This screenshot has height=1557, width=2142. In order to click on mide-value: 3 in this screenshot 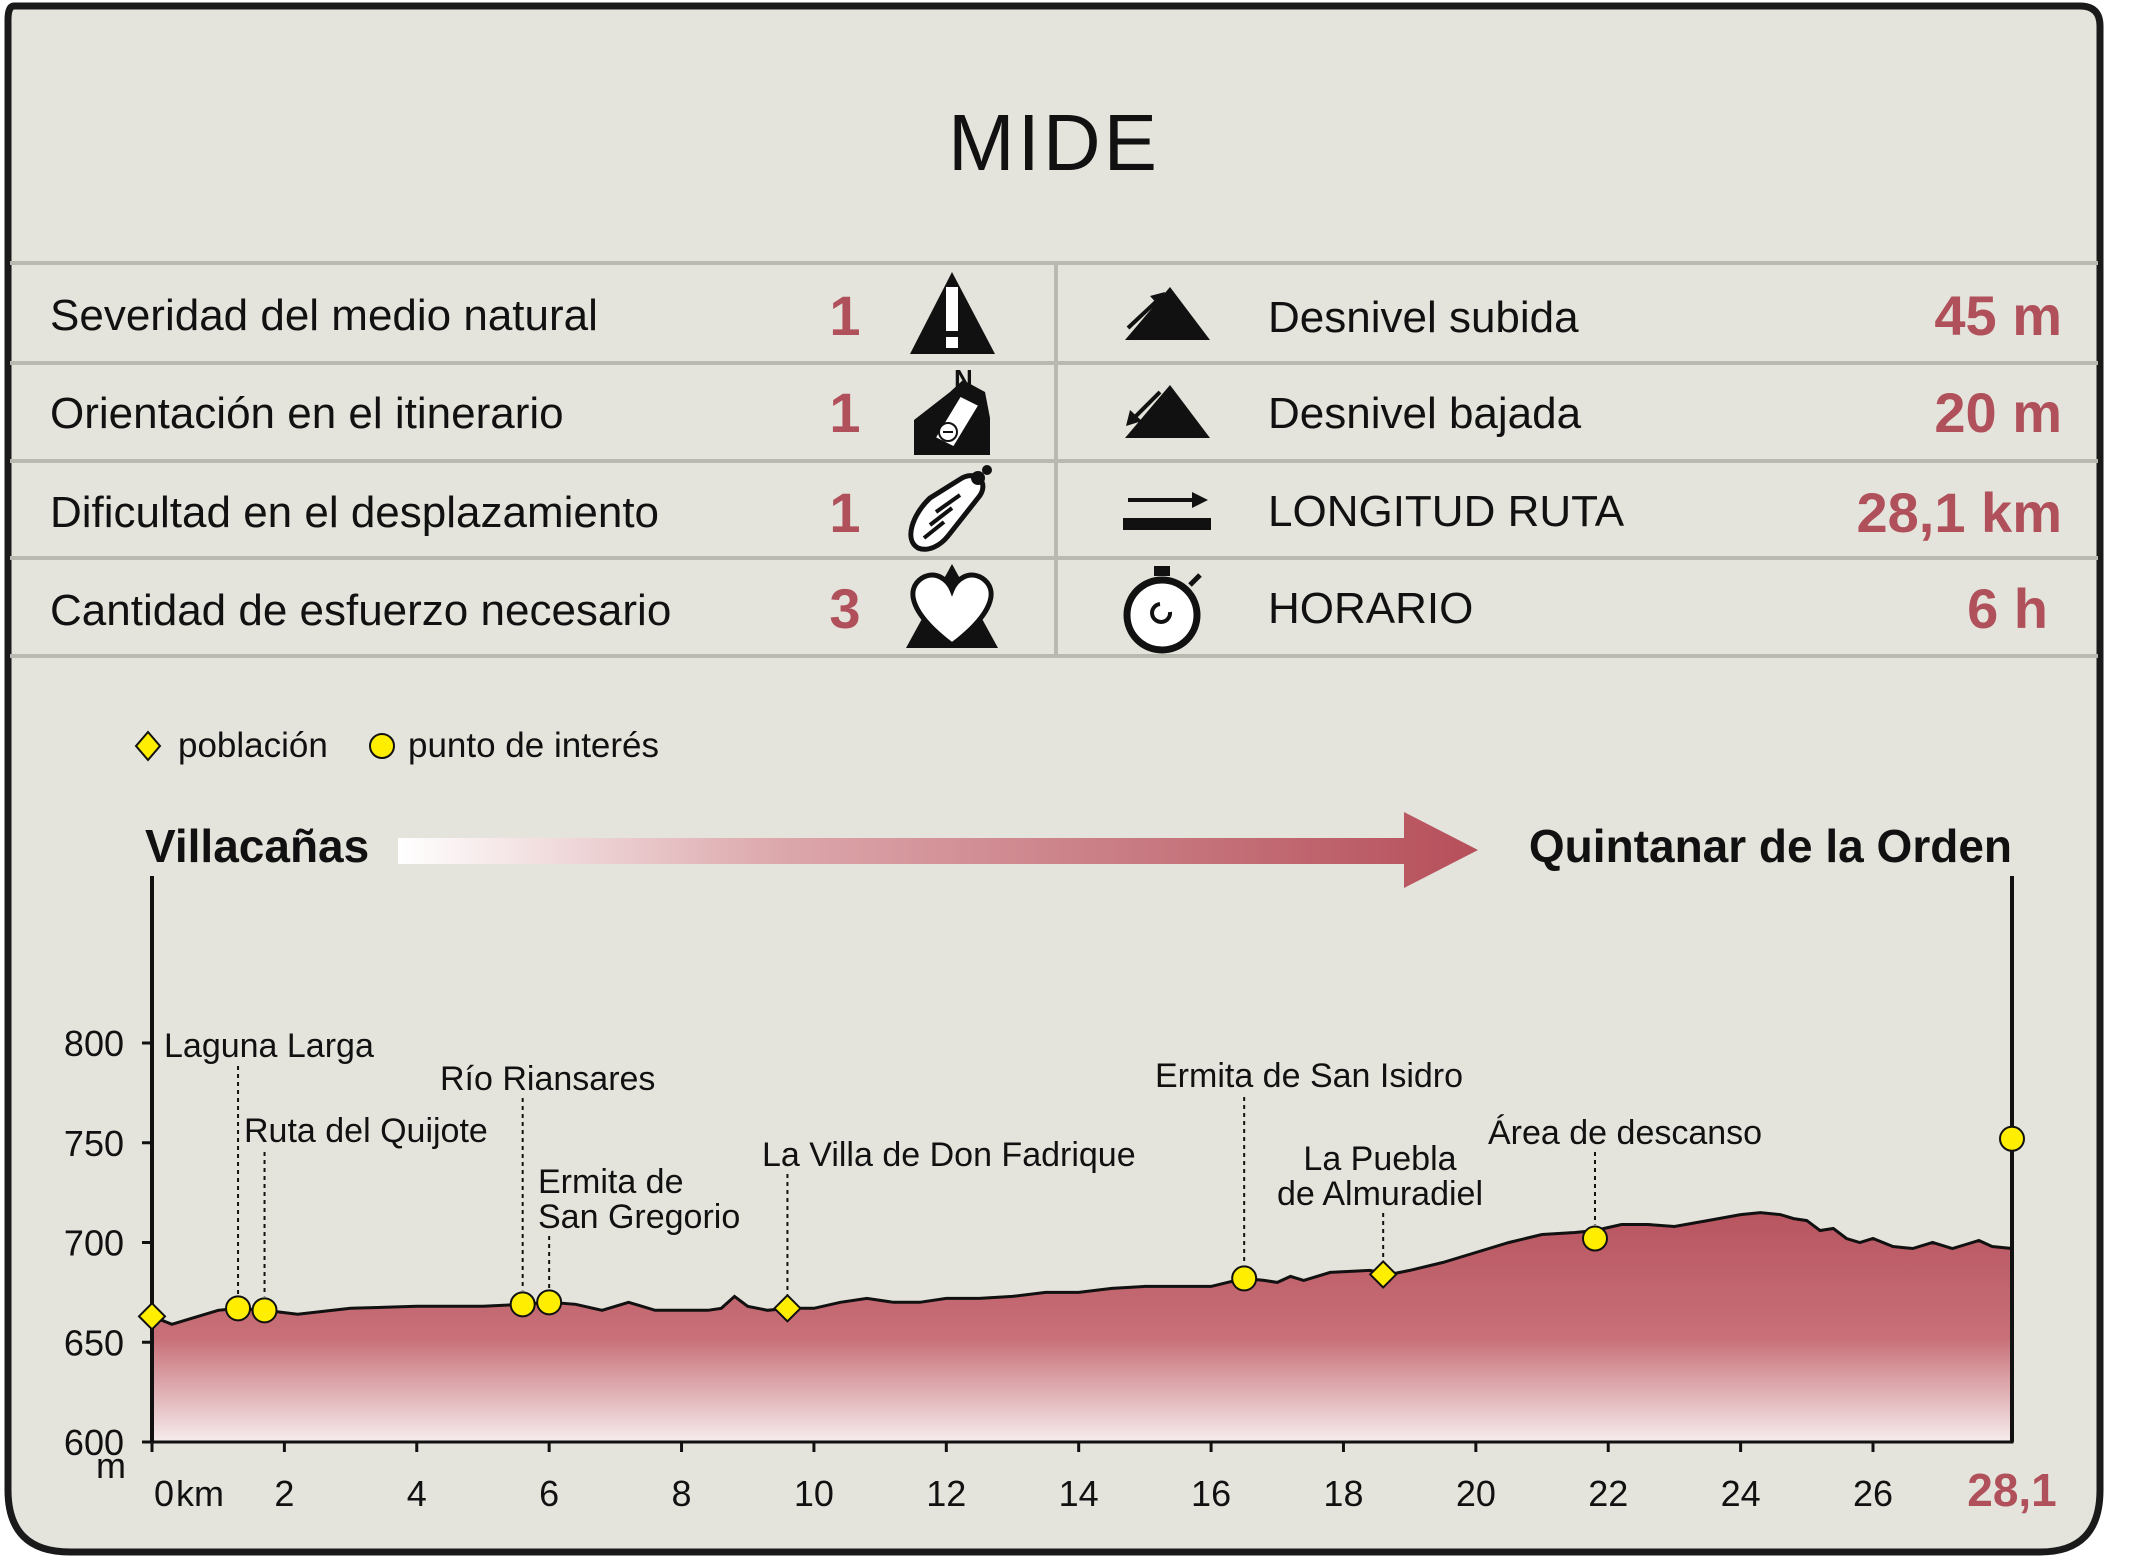, I will do `click(844, 608)`.